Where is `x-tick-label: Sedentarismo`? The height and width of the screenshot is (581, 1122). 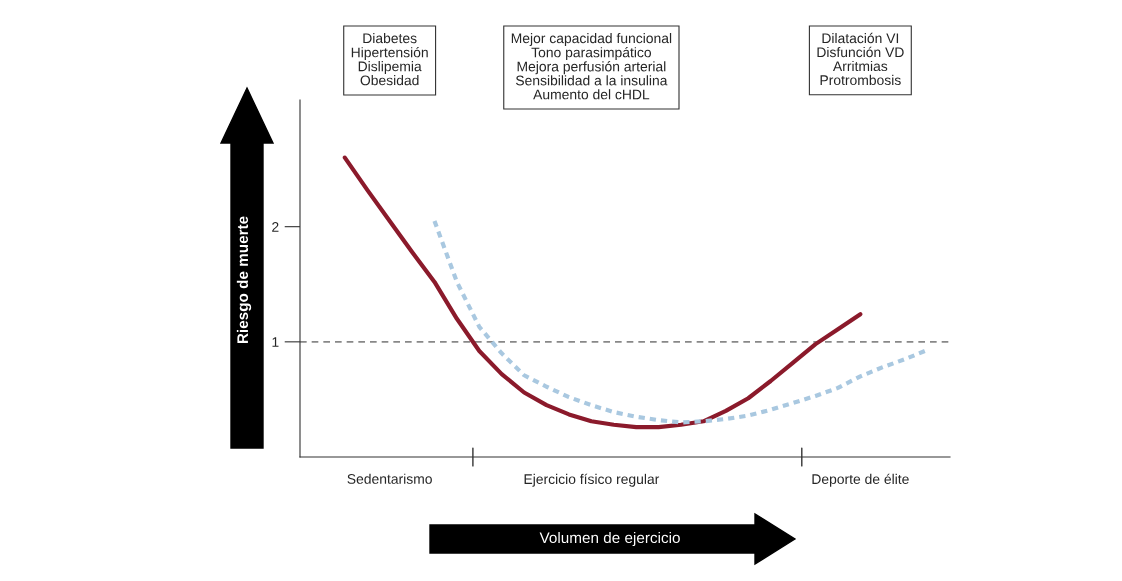 x-tick-label: Sedentarismo is located at coordinates (389, 478).